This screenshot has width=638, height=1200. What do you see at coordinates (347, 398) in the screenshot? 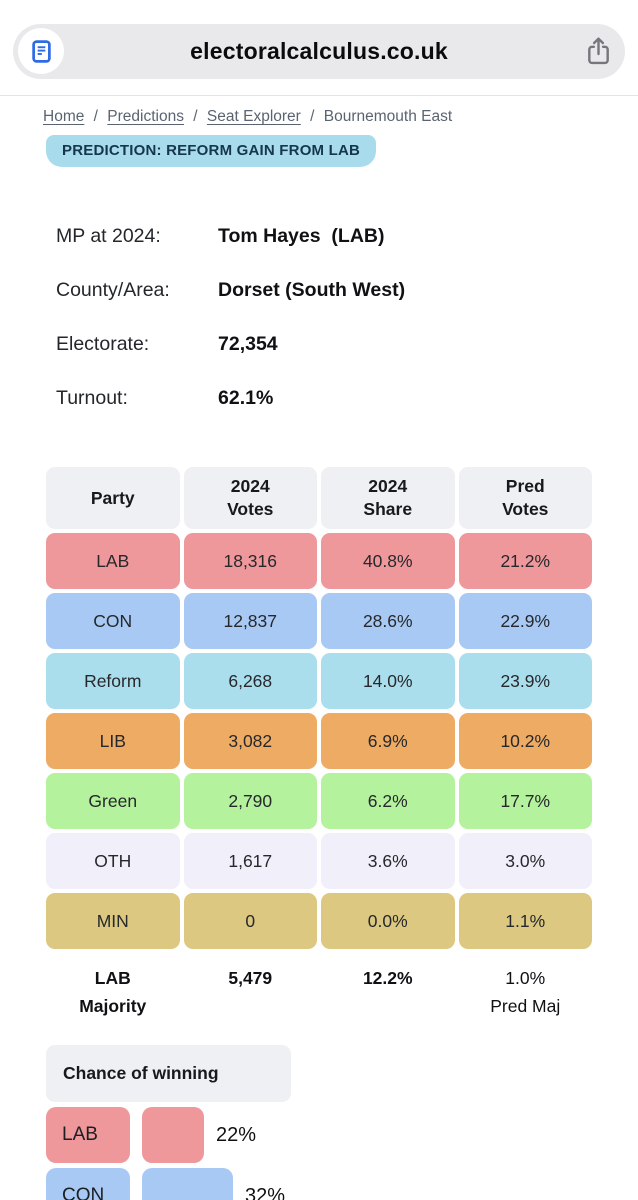
I see `info-row-turnout: Turnout: 62.1%` at bounding box center [347, 398].